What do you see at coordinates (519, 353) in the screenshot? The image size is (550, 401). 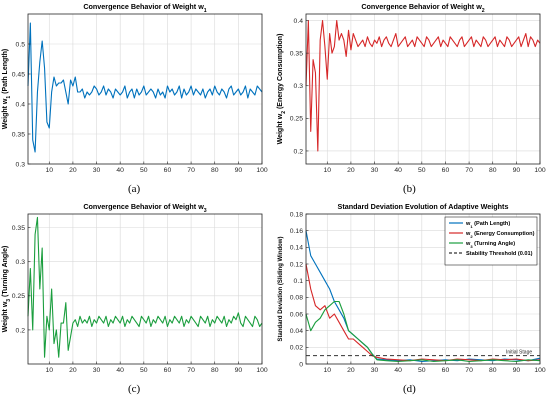 I see `annotation-label: Initial Stage` at bounding box center [519, 353].